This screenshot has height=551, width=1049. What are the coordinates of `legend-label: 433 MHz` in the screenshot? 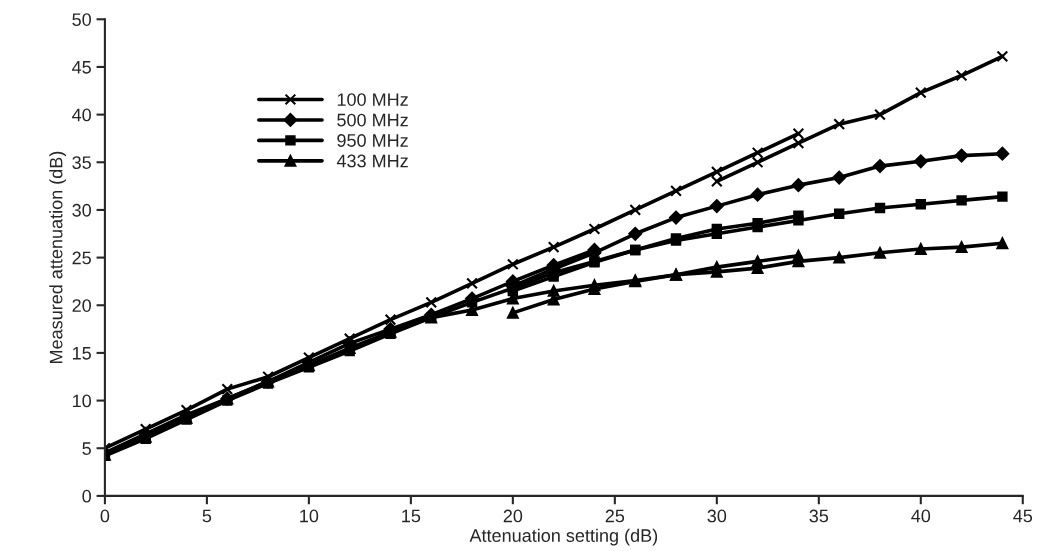 It's located at (372, 161).